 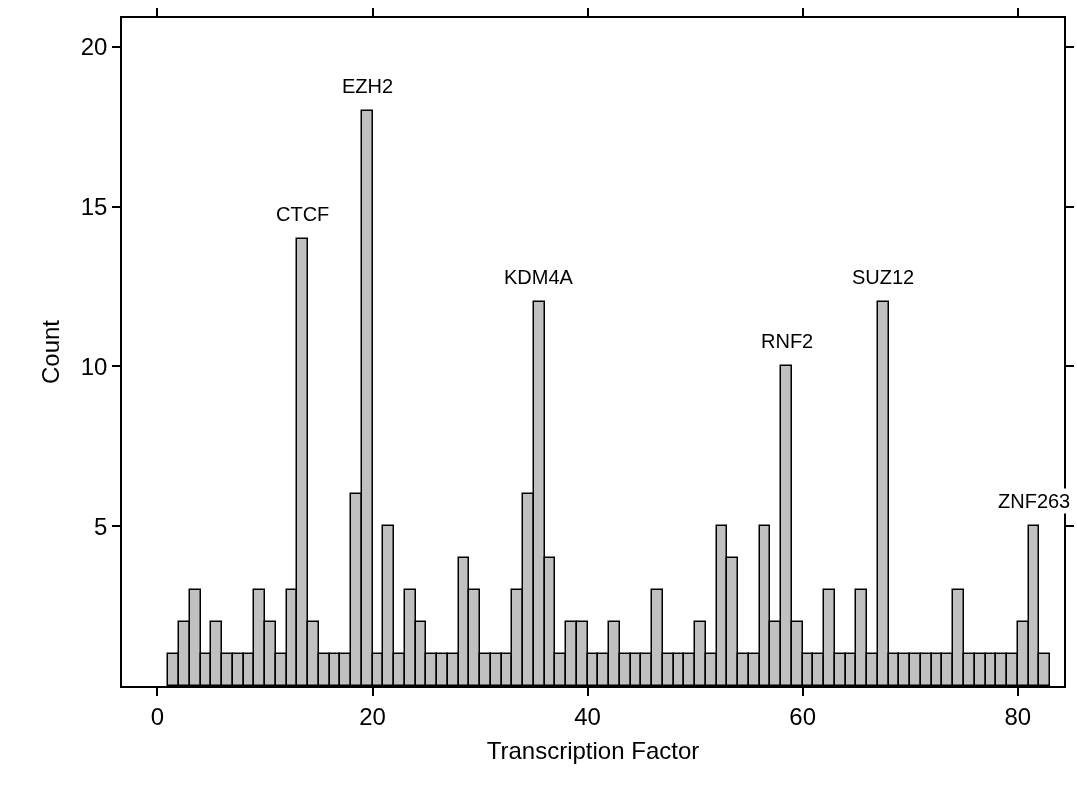 I want to click on y-tick-label: 10, so click(x=94, y=366).